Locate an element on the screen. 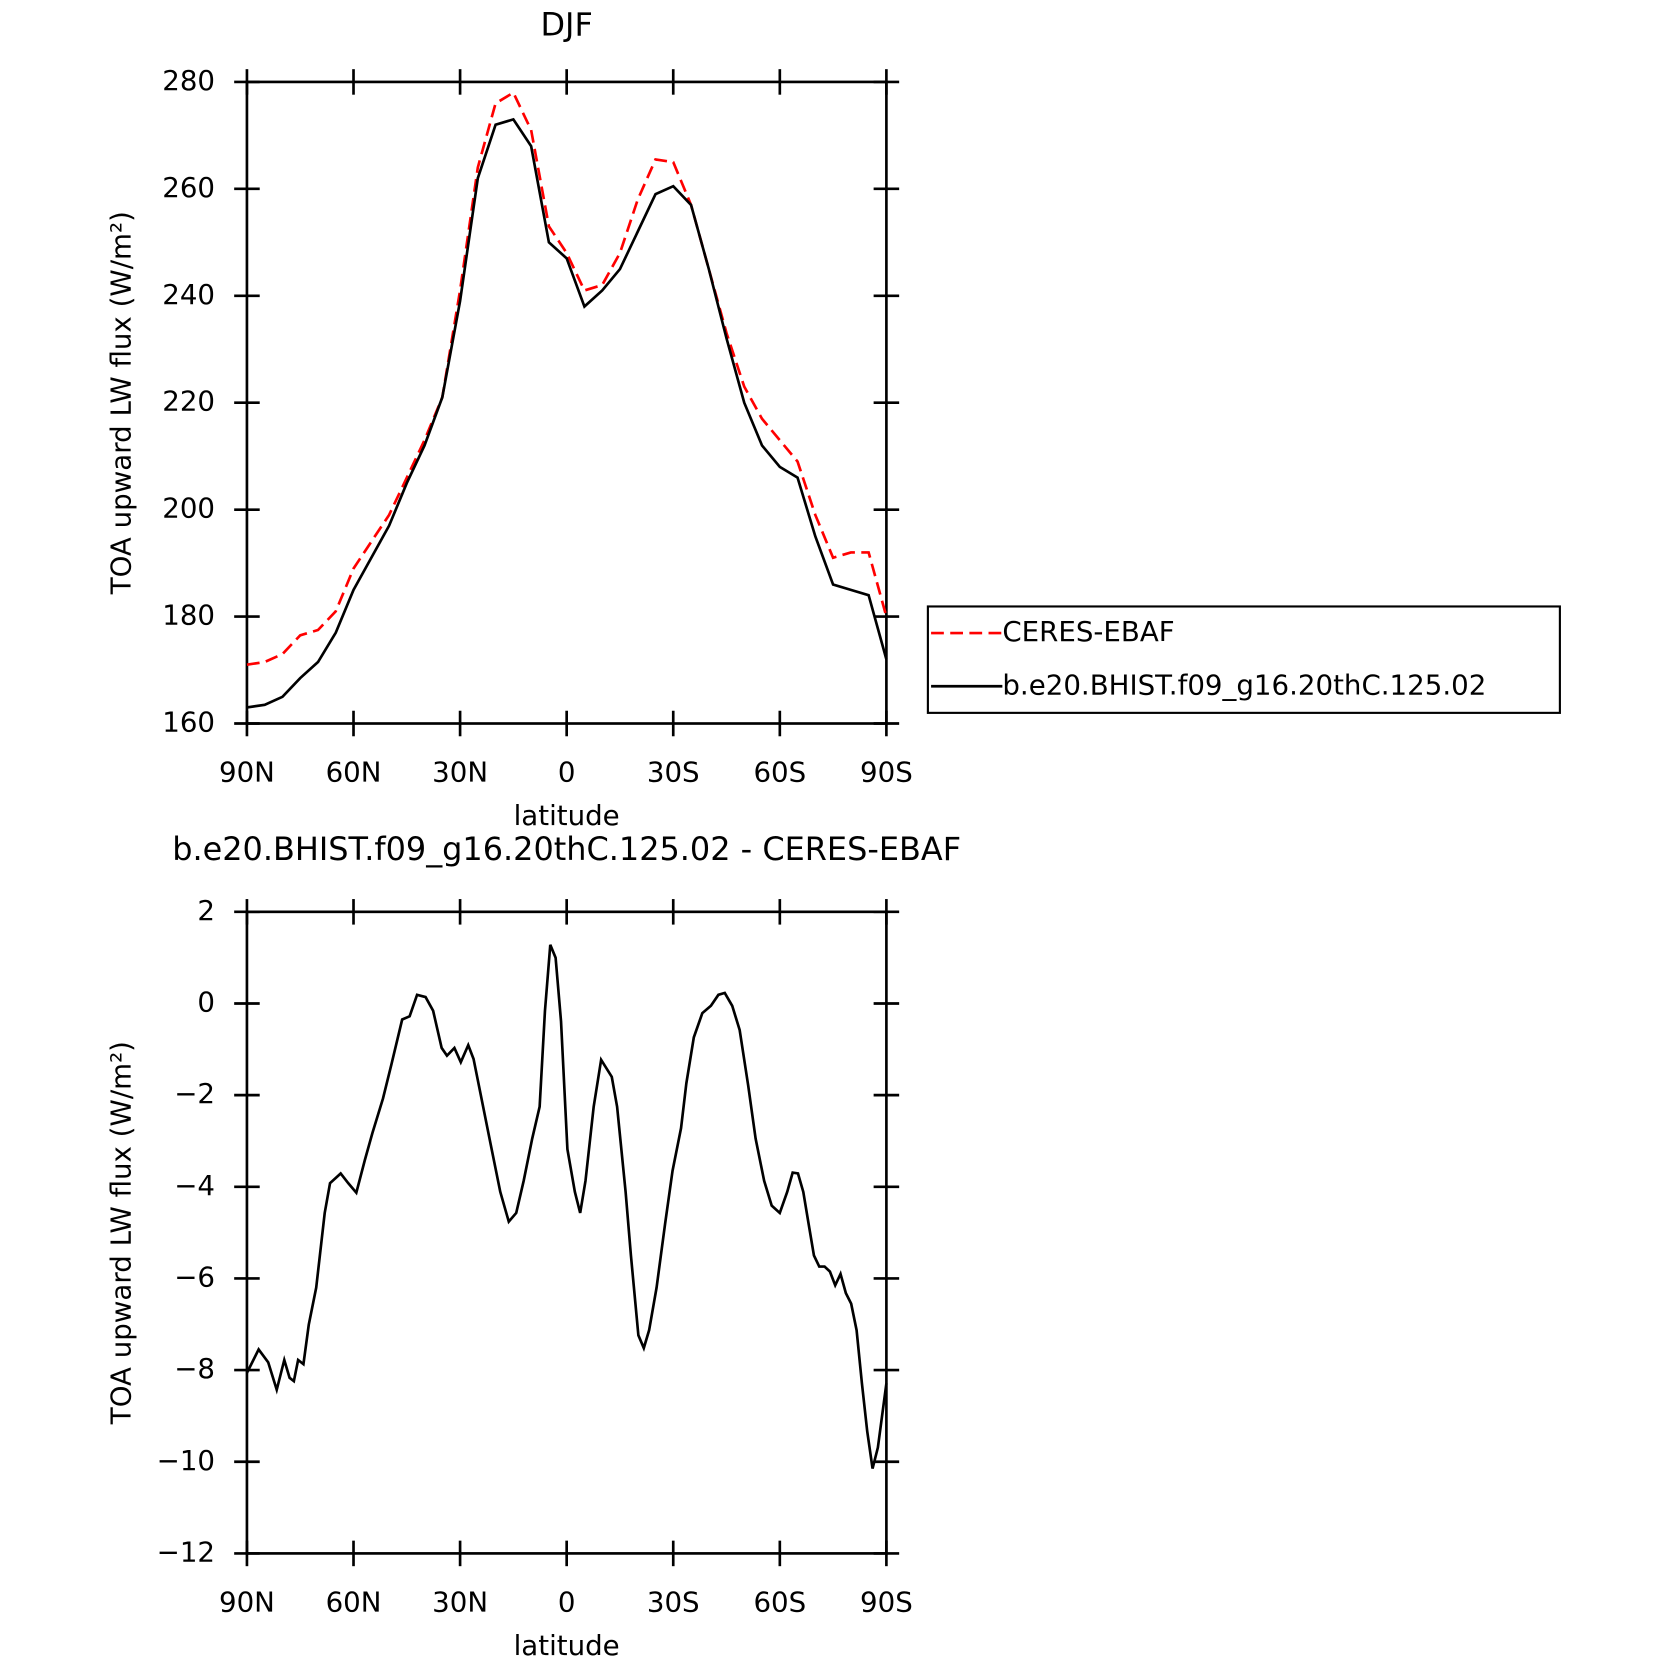 The width and height of the screenshot is (1660, 1663). y-tick-label: 160 is located at coordinates (188, 722).